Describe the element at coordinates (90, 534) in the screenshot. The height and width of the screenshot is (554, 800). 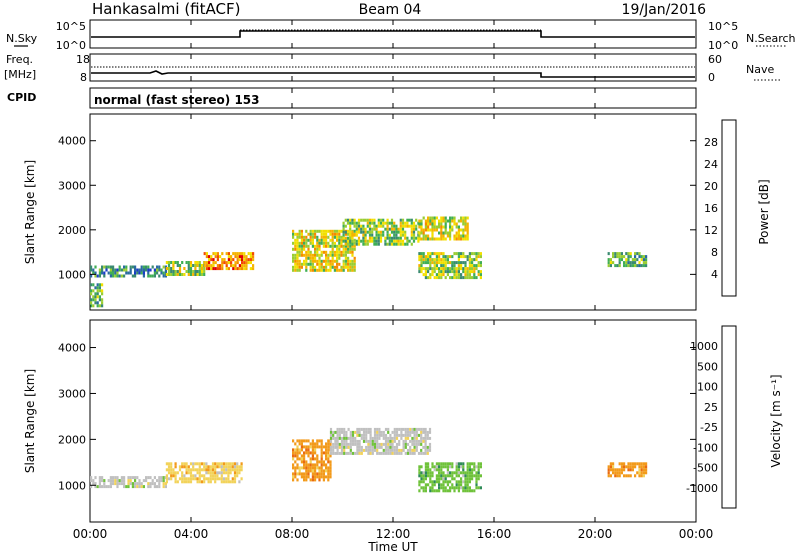
I see `x-tick-label: 00:00` at that location.